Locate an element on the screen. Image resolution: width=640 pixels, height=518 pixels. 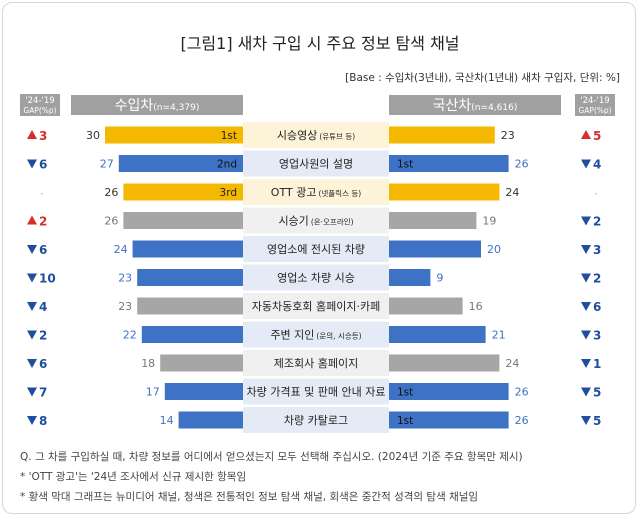
import-gap-value: 10 is located at coordinates (47, 279).